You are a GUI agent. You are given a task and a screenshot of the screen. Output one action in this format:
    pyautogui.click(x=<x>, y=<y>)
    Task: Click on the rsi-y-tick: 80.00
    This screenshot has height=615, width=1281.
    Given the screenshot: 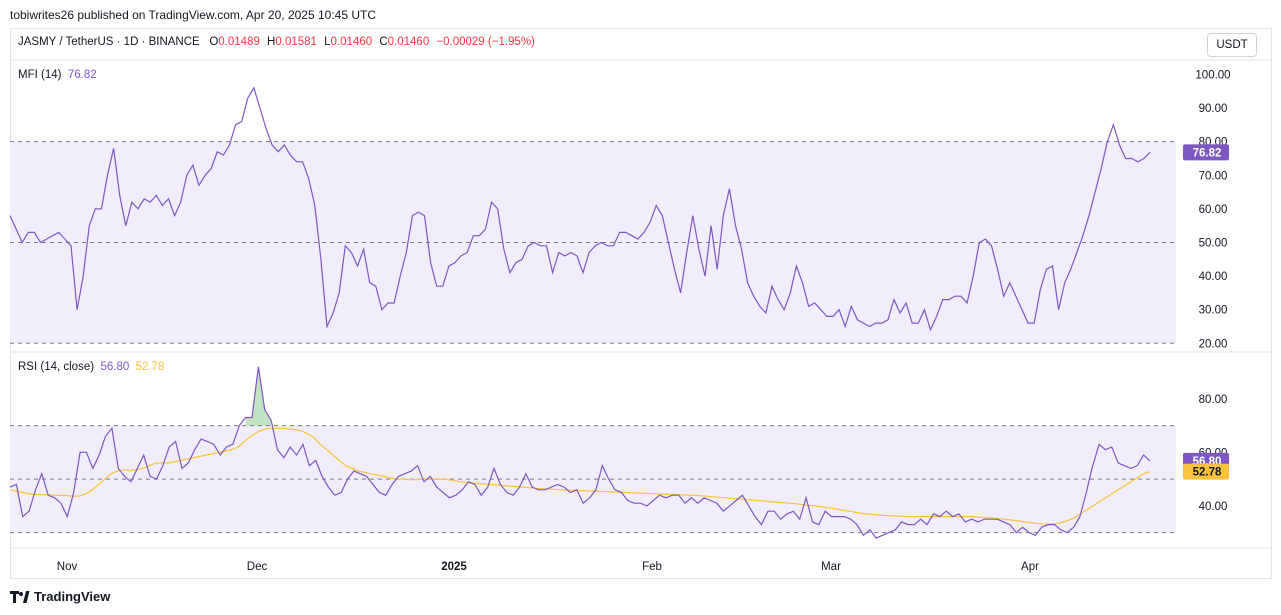 What is the action you would take?
    pyautogui.click(x=1213, y=400)
    